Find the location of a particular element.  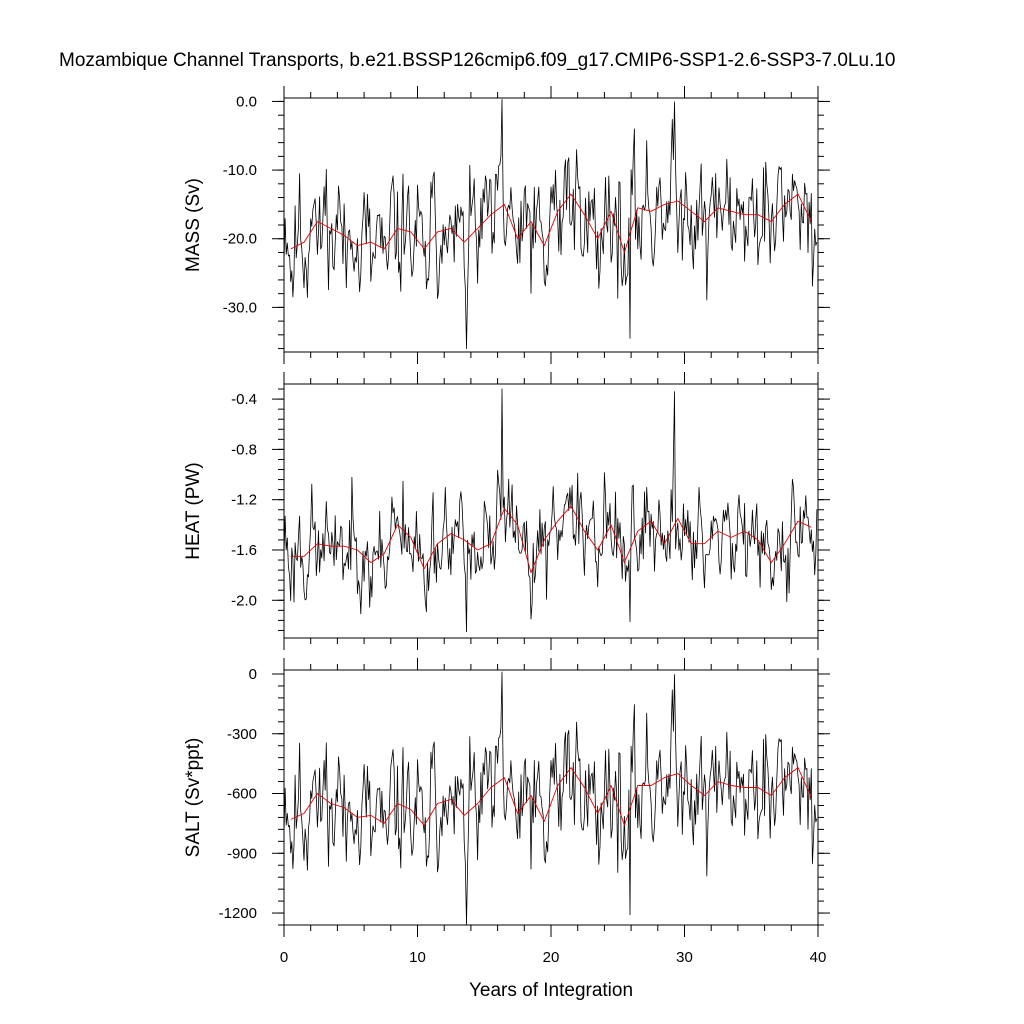

y-axis-label: HEAT (PW) is located at coordinates (193, 510).